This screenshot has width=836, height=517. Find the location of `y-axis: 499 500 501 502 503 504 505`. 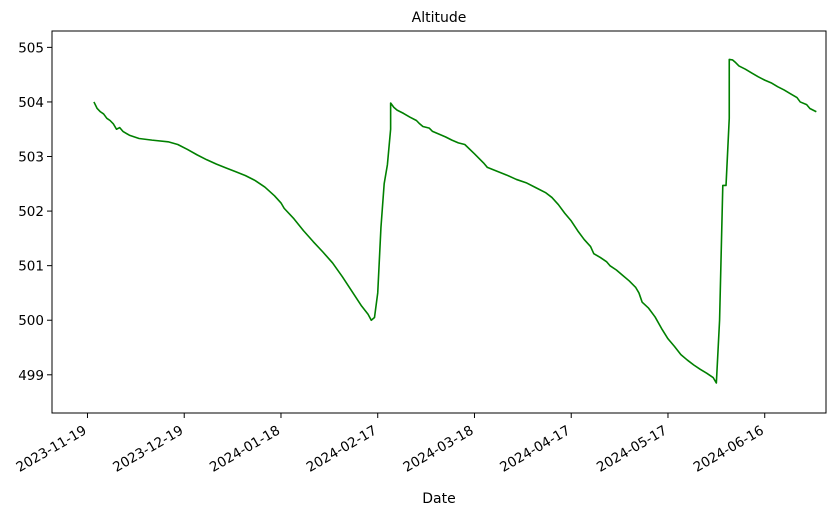

y-axis: 499 500 501 502 503 504 505 is located at coordinates (35, 212).